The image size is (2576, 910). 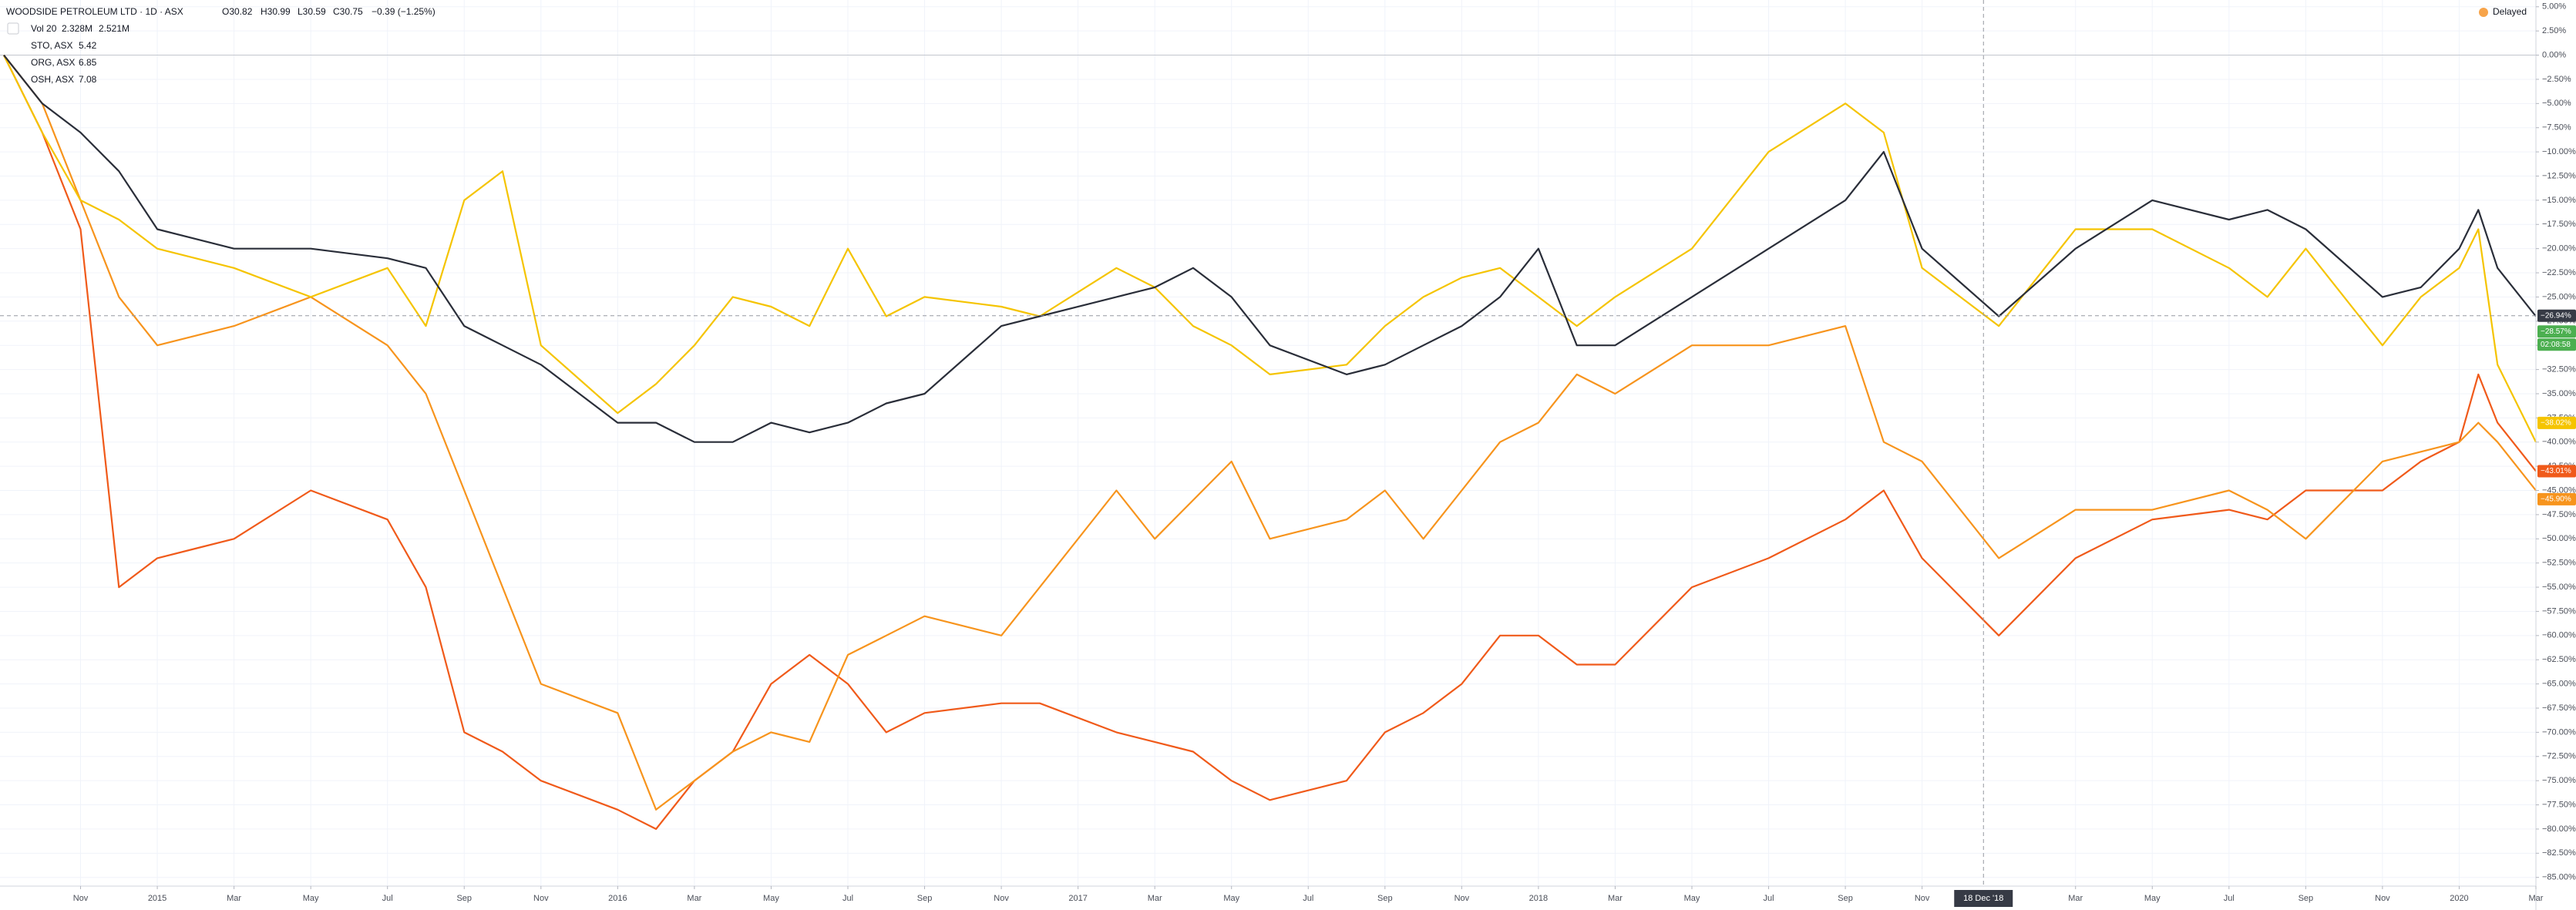 What do you see at coordinates (157, 899) in the screenshot?
I see `x-tick-label: 2015` at bounding box center [157, 899].